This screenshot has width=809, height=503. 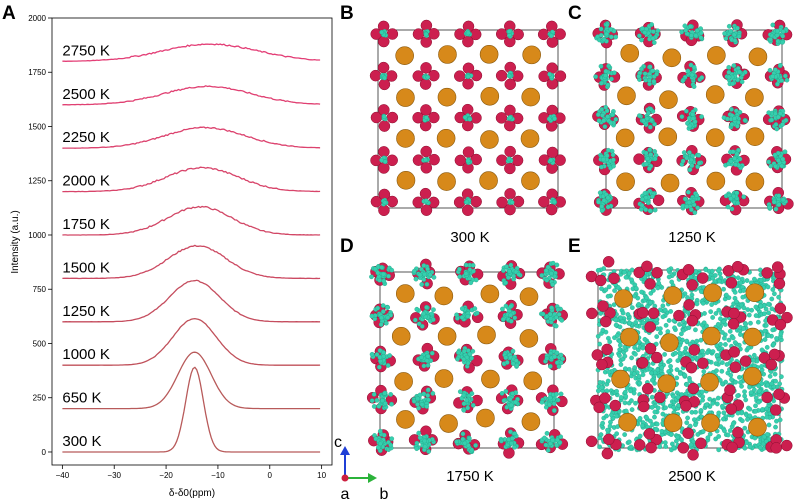 I want to click on temperature-label: 1000 K, so click(x=86, y=354).